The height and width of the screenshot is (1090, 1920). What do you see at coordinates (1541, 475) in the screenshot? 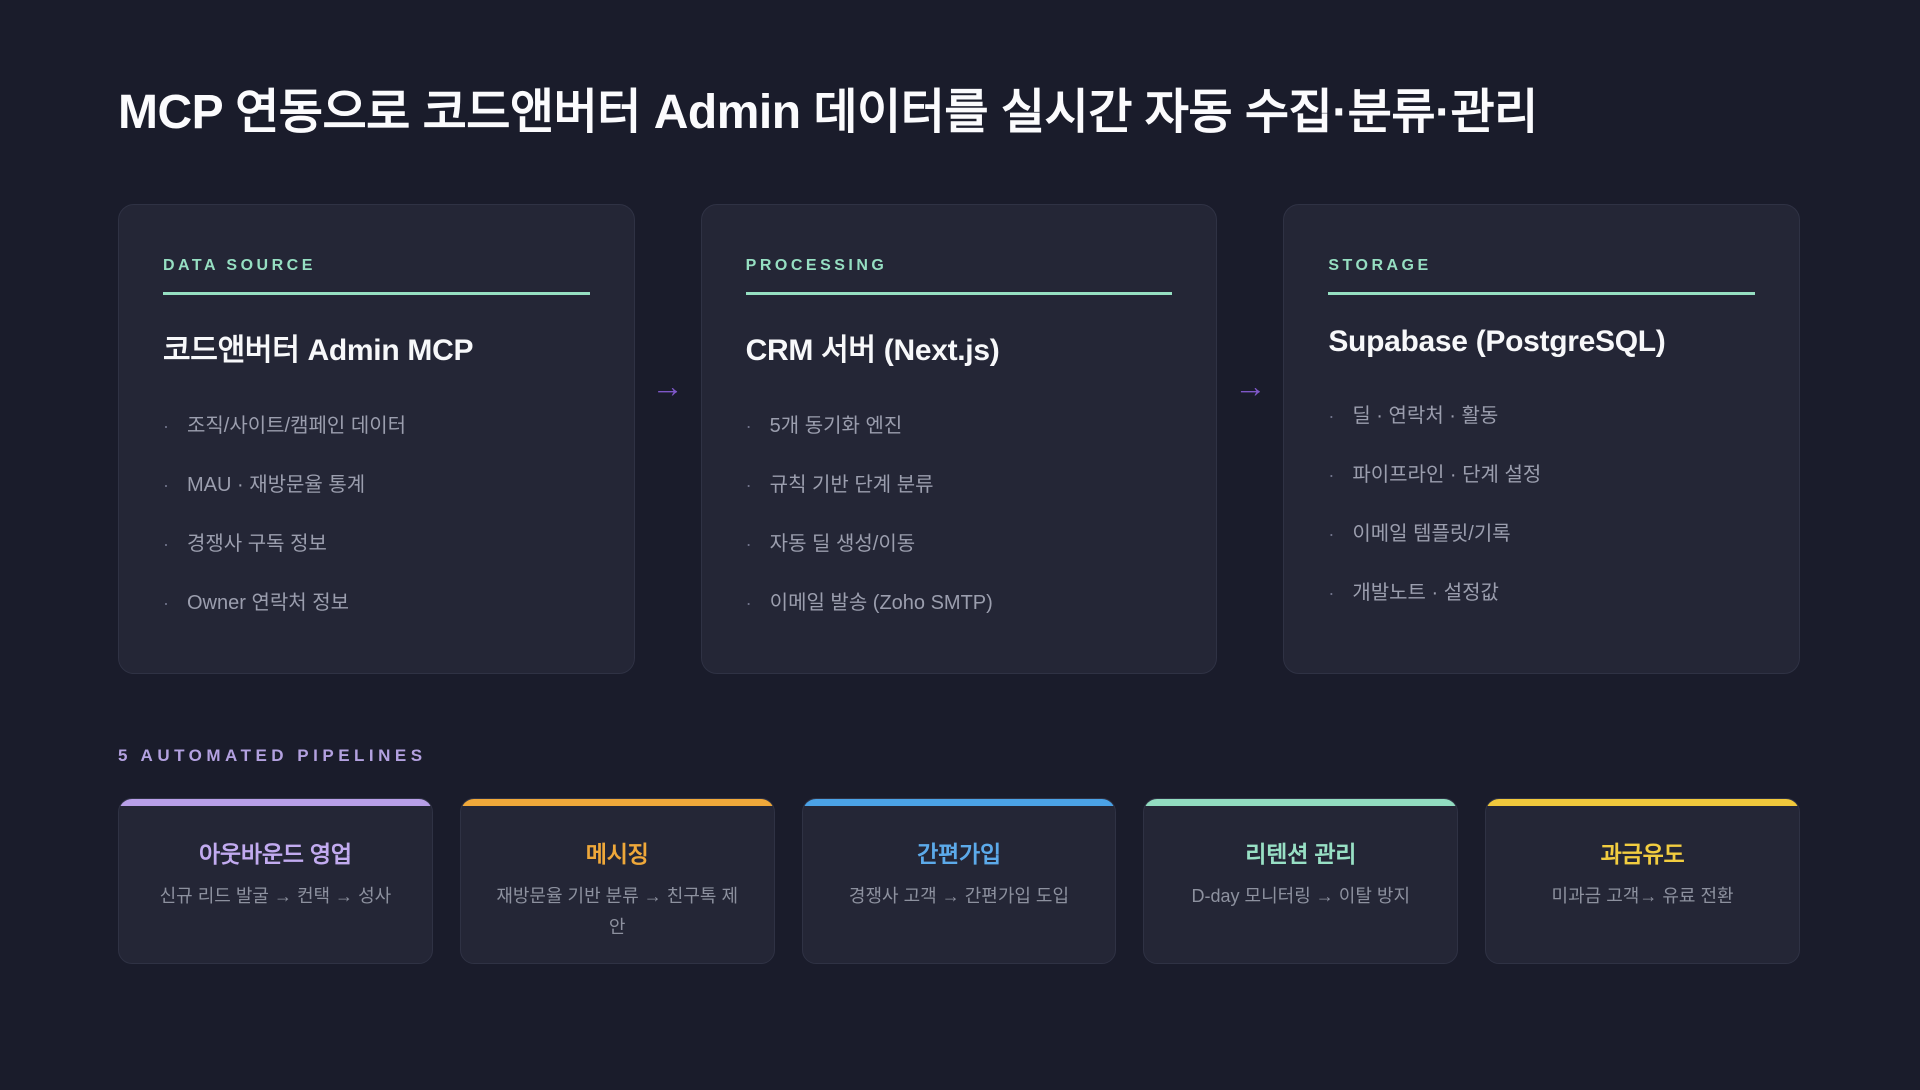
I see `list-item: 파이프라인 · 단계 설정` at bounding box center [1541, 475].